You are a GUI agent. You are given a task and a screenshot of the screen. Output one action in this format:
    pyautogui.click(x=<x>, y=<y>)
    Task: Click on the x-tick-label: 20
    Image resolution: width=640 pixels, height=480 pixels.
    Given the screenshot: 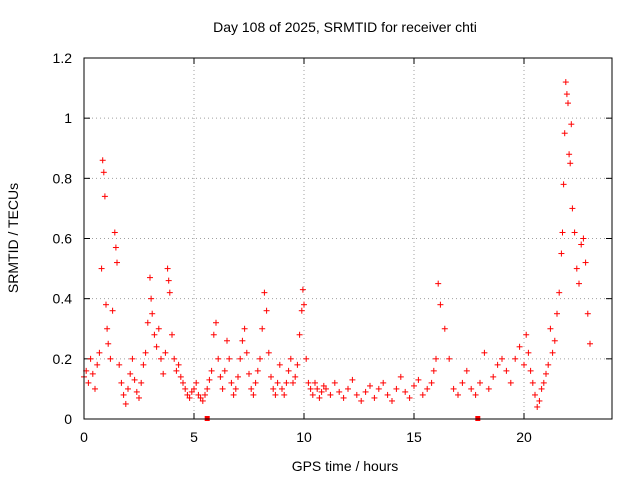 What is the action you would take?
    pyautogui.click(x=524, y=437)
    